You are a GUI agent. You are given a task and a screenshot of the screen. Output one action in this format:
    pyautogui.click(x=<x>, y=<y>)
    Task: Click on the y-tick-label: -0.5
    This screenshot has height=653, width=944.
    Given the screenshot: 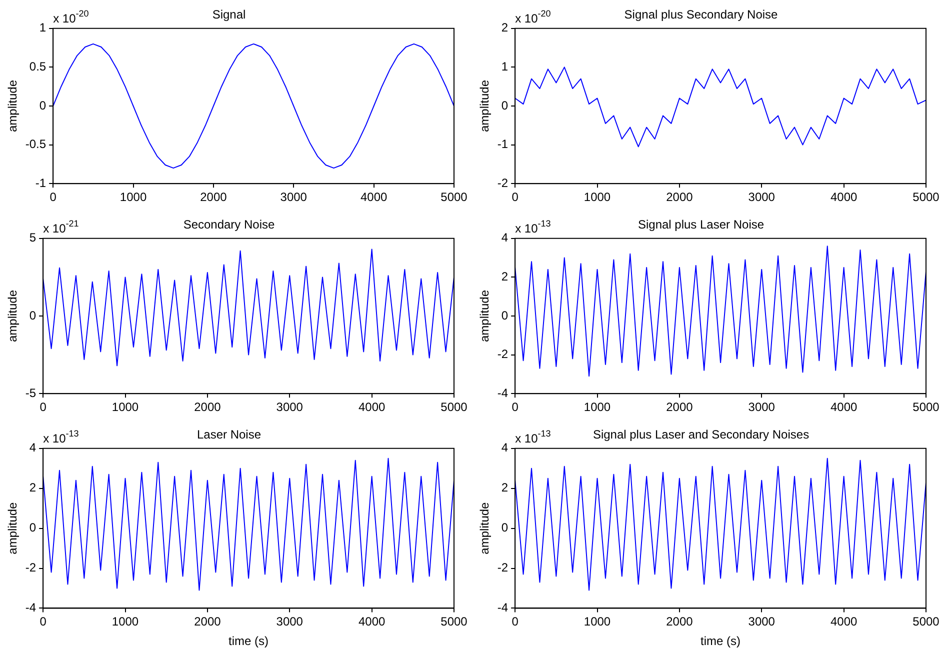 What is the action you would take?
    pyautogui.click(x=35, y=144)
    